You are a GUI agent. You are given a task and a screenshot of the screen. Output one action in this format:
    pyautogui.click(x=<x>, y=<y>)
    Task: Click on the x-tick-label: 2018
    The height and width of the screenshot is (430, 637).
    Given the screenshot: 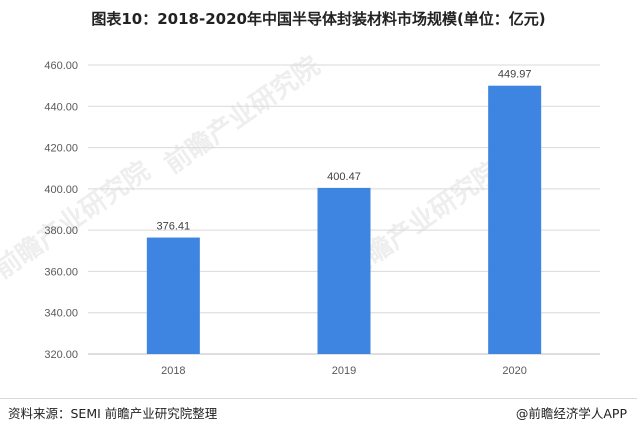 What is the action you would take?
    pyautogui.click(x=173, y=371)
    